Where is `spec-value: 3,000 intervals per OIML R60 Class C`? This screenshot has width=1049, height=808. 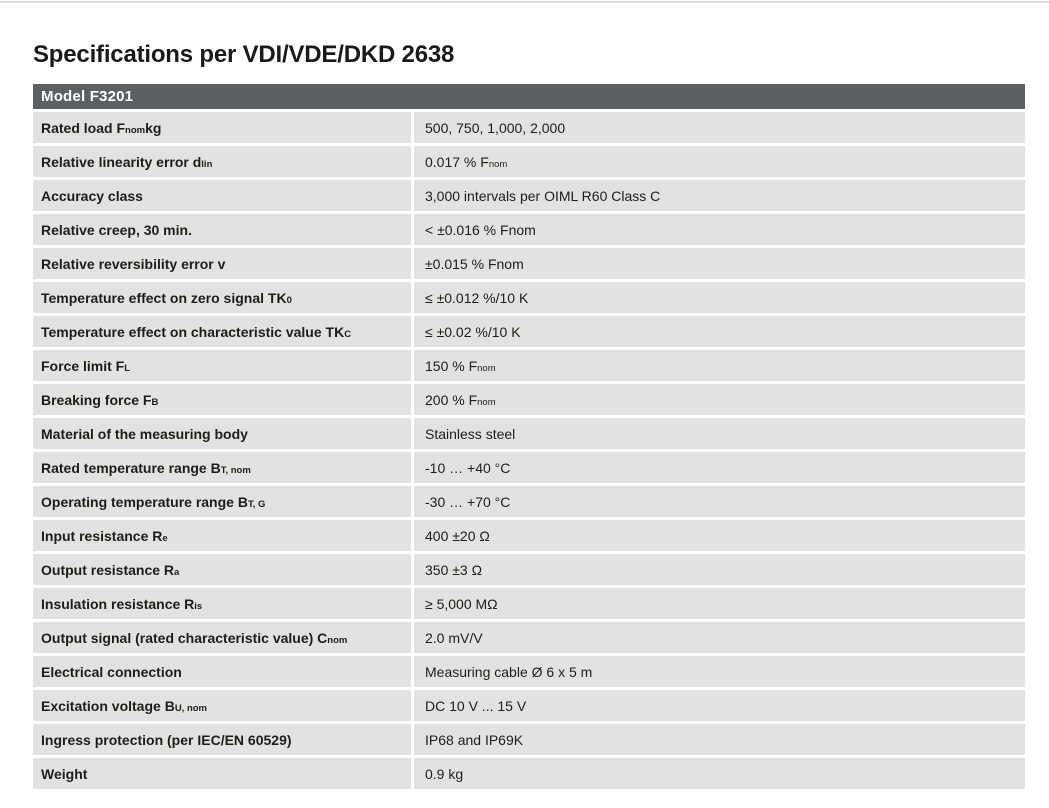
spec-value: 3,000 intervals per OIML R60 Class C is located at coordinates (719, 195).